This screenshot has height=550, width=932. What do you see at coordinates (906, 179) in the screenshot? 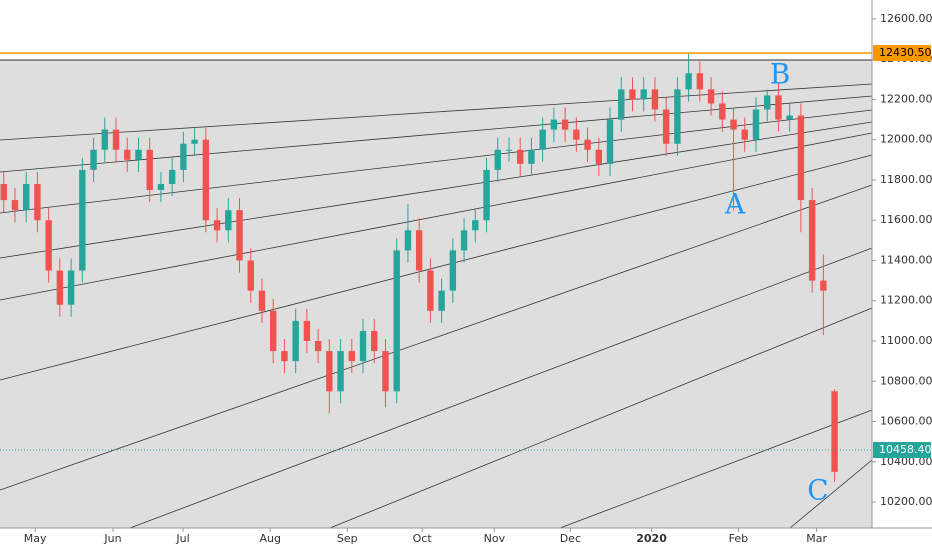
I see `y-tick-label: 11800.00` at bounding box center [906, 179].